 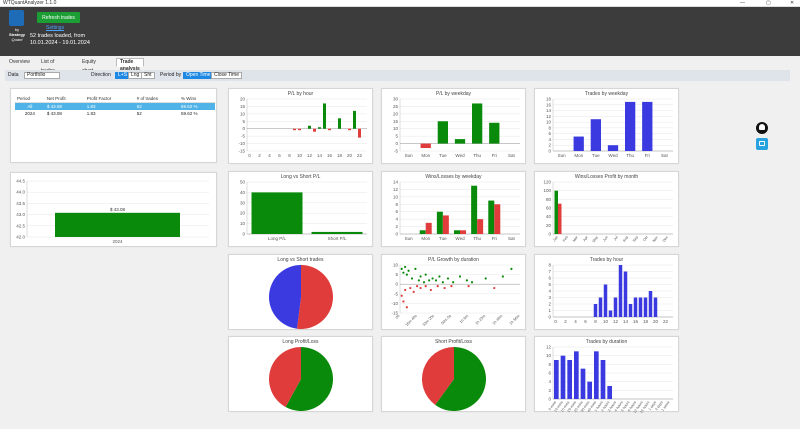 What do you see at coordinates (578, 155) in the screenshot?
I see `x-tick-label: Mon` at bounding box center [578, 155].